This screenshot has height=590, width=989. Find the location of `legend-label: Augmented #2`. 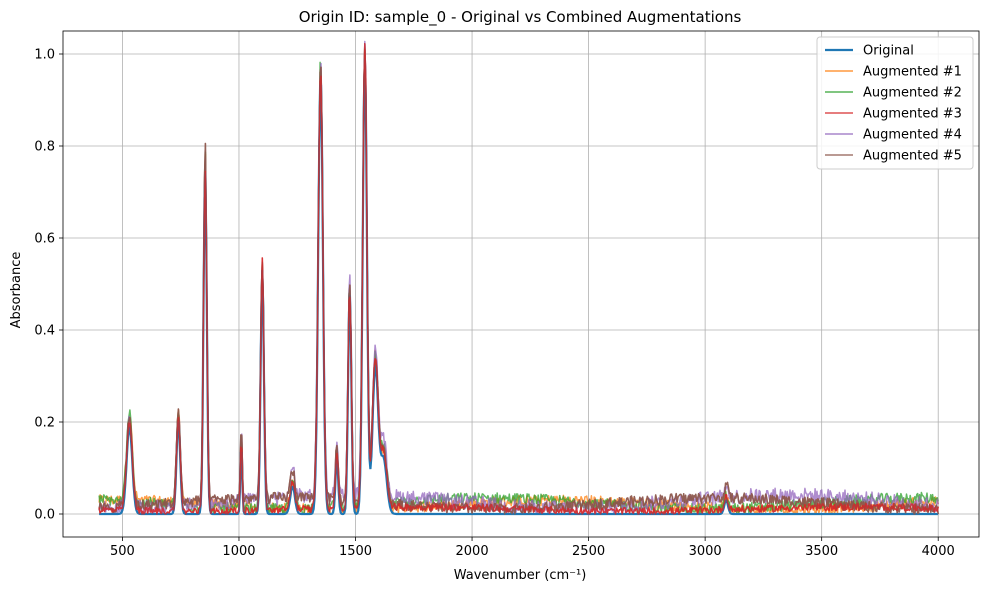

legend-label: Augmented #2 is located at coordinates (912, 93).